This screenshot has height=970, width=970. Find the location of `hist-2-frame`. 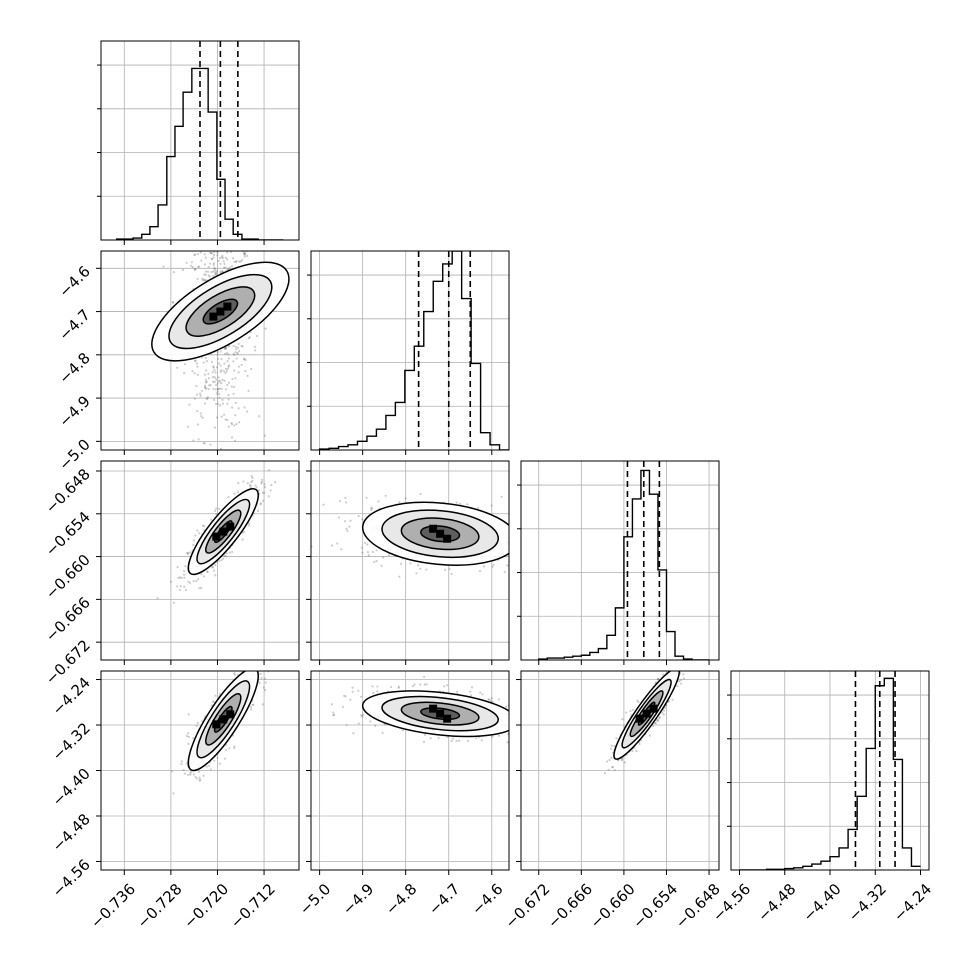

hist-2-frame is located at coordinates (620, 560).